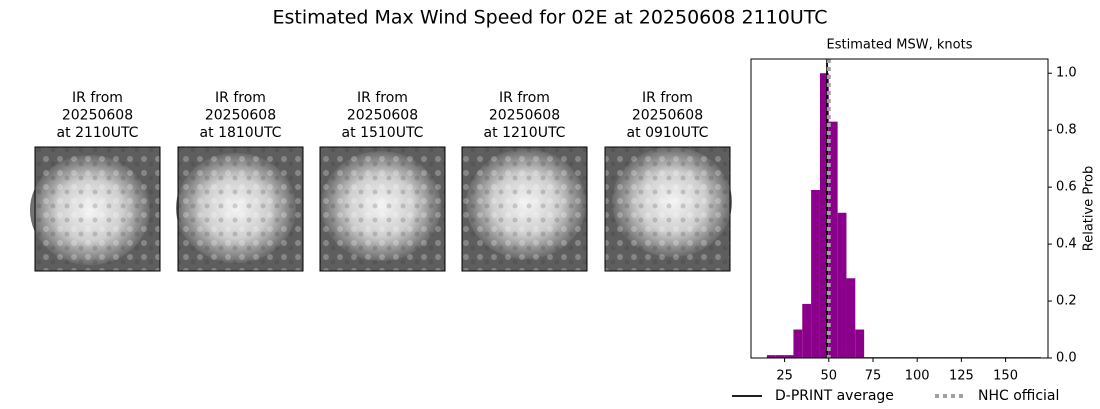 The image size is (1100, 409). I want to click on y-axis-label: Relative Prob, so click(1089, 208).